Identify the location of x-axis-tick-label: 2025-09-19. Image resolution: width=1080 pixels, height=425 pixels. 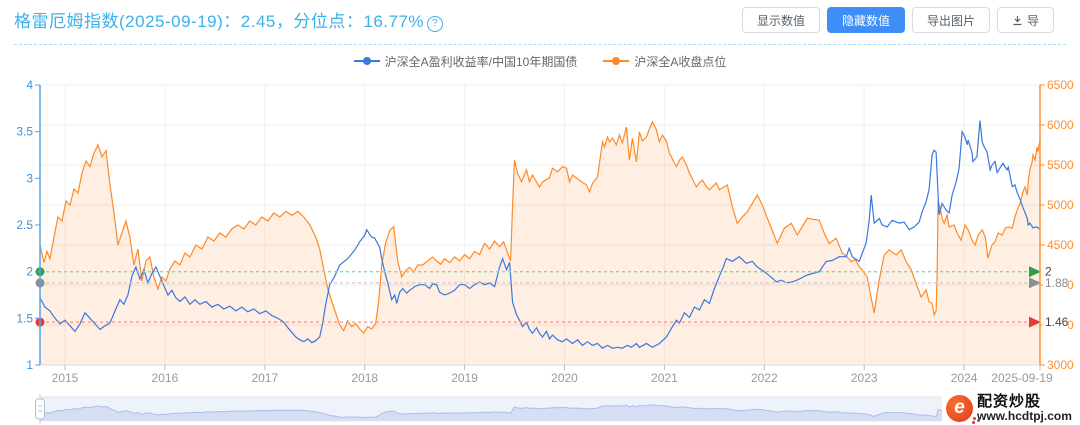
(1022, 378).